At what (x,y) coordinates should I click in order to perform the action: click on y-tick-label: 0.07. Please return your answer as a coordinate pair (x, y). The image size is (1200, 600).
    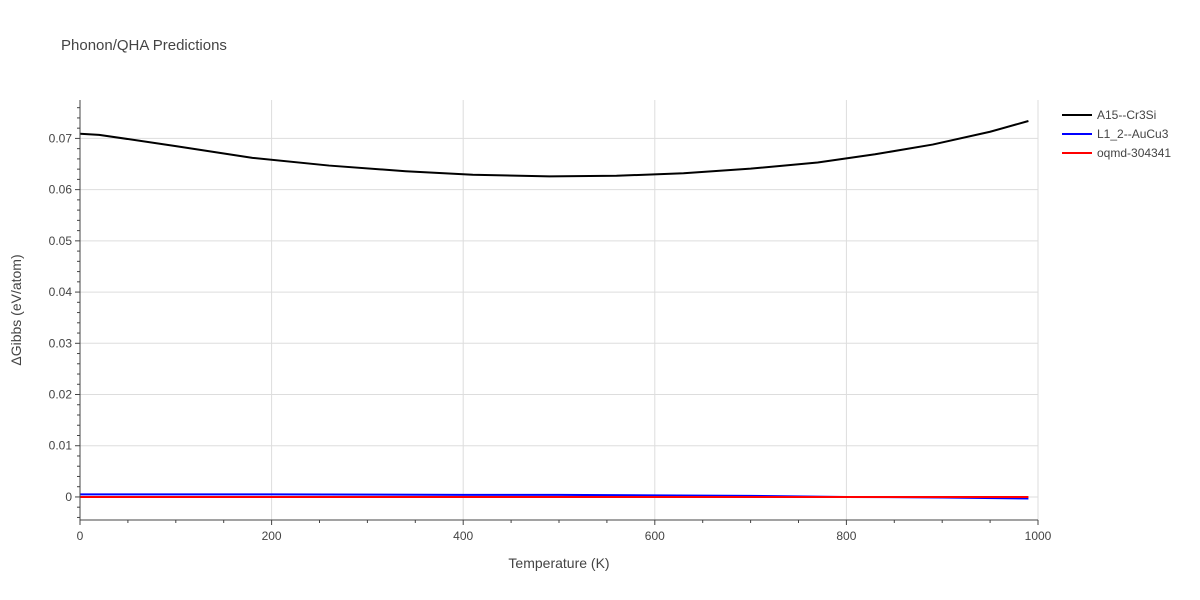
    Looking at the image, I should click on (61, 138).